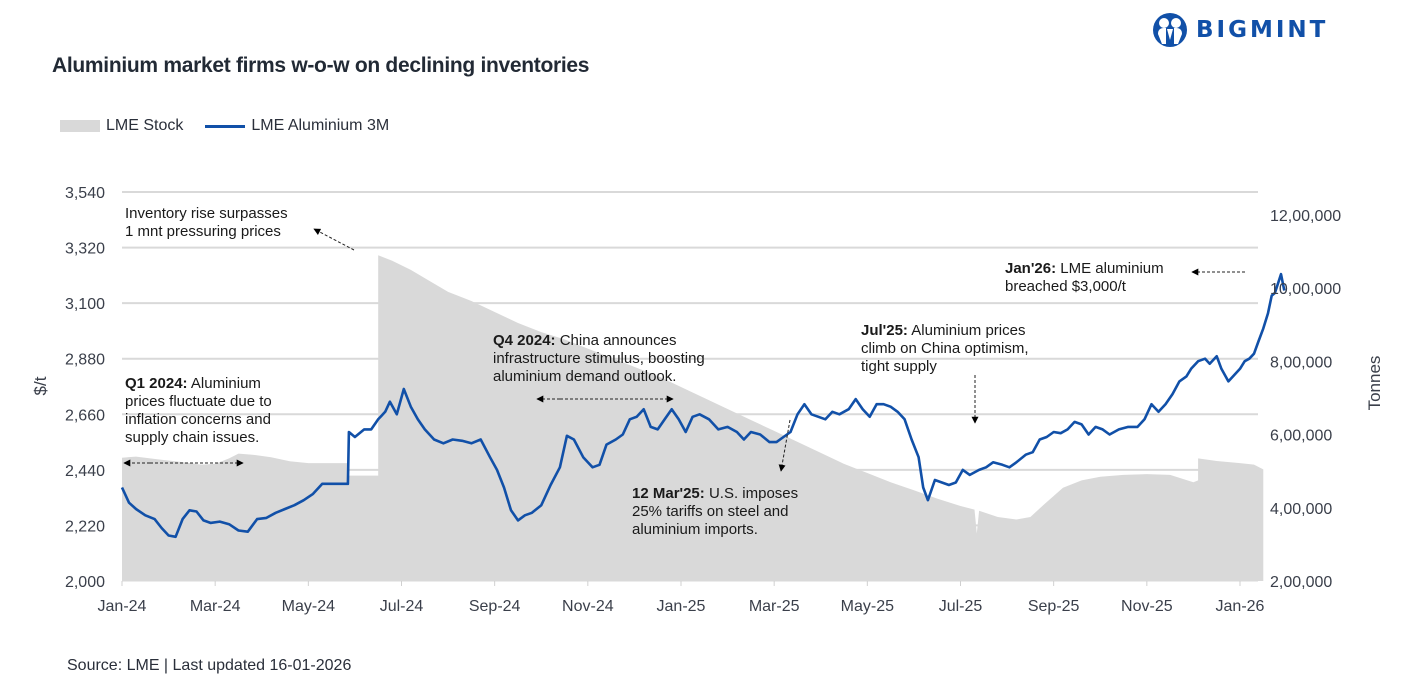 This screenshot has width=1406, height=694. I want to click on y2-tick-label: 12,00,000, so click(1305, 216).